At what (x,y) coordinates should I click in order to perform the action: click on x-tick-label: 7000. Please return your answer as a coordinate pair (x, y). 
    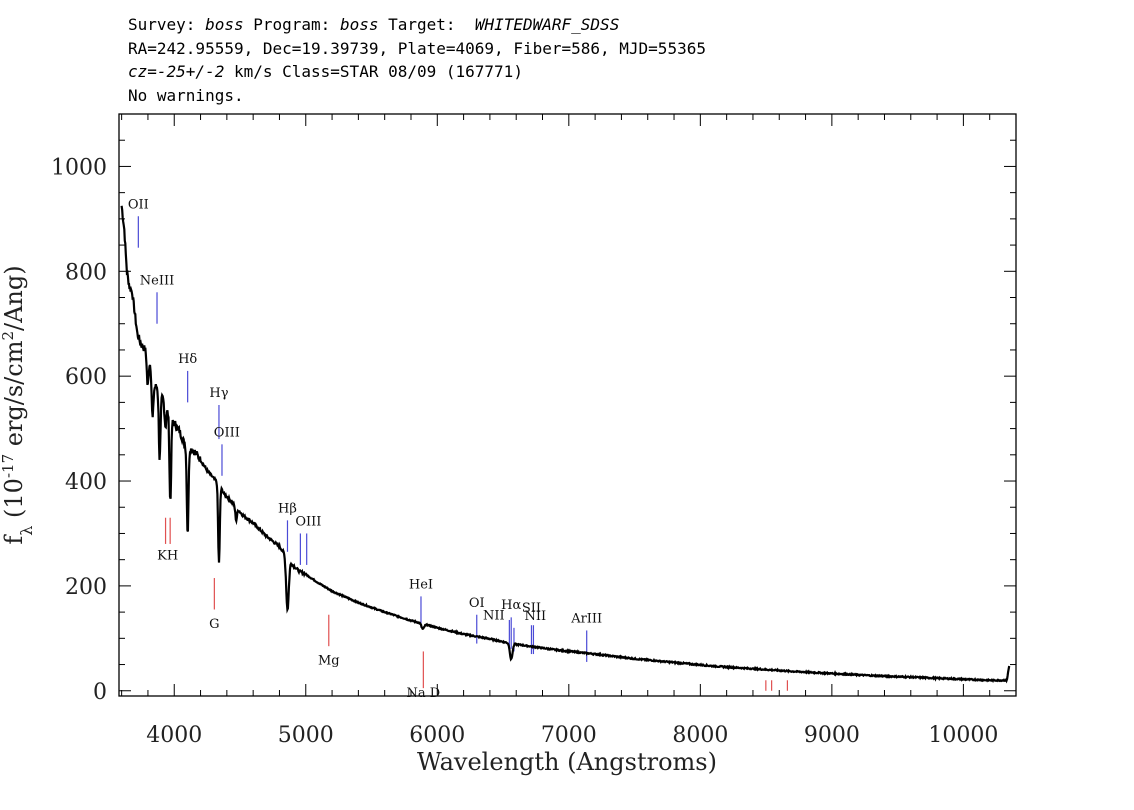
    Looking at the image, I should click on (569, 735).